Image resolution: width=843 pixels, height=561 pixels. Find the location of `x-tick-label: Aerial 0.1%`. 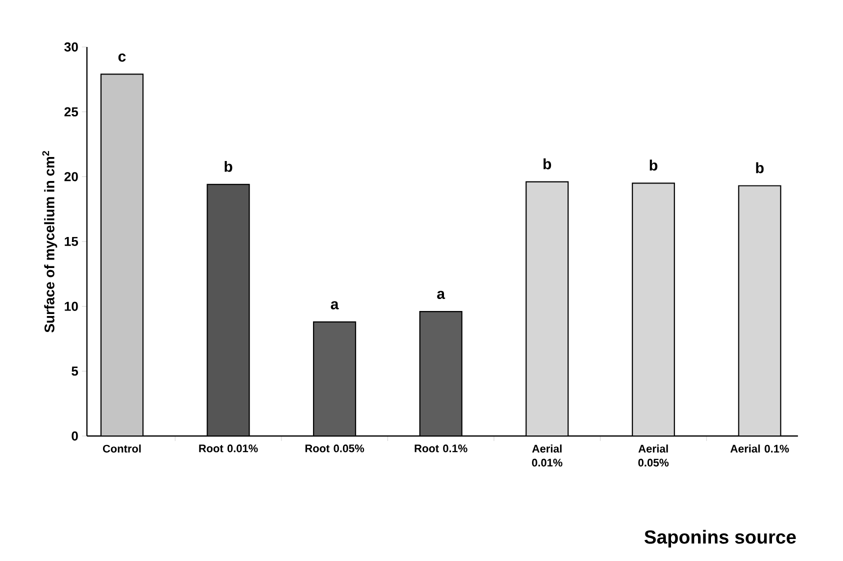

x-tick-label: Aerial 0.1% is located at coordinates (759, 448).